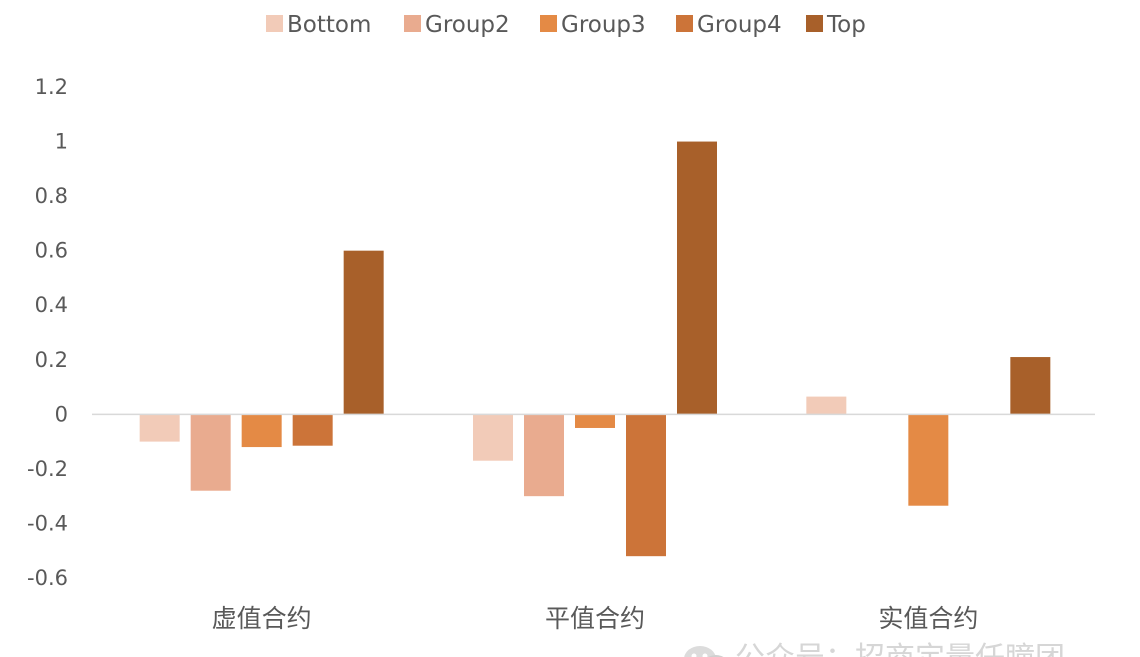 This screenshot has width=1140, height=657. What do you see at coordinates (51, 305) in the screenshot?
I see `y-tick-label: 0.4` at bounding box center [51, 305].